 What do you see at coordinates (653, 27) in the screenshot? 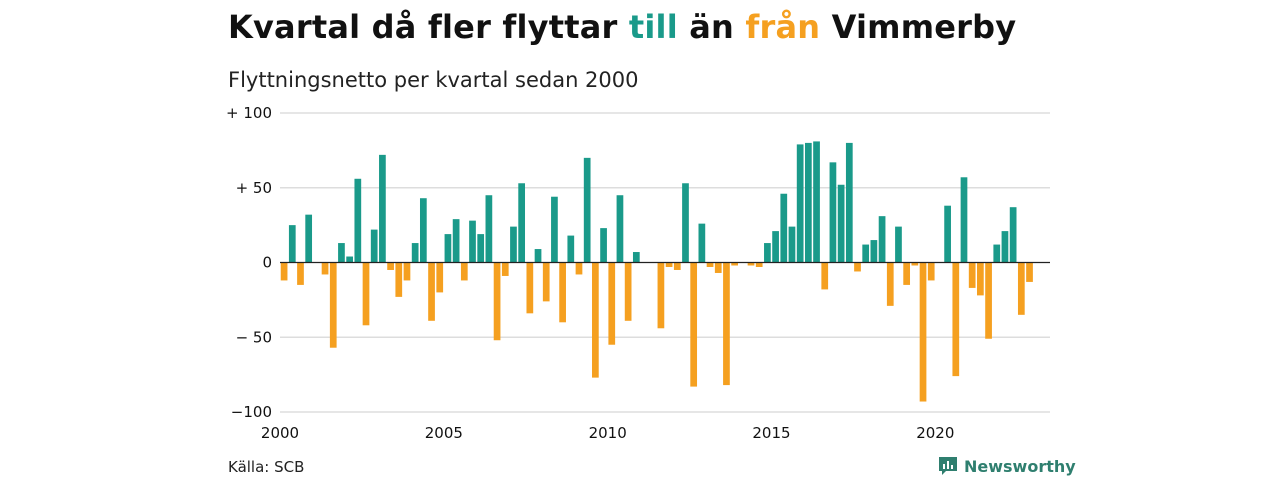
I see `title-till: till` at bounding box center [653, 27].